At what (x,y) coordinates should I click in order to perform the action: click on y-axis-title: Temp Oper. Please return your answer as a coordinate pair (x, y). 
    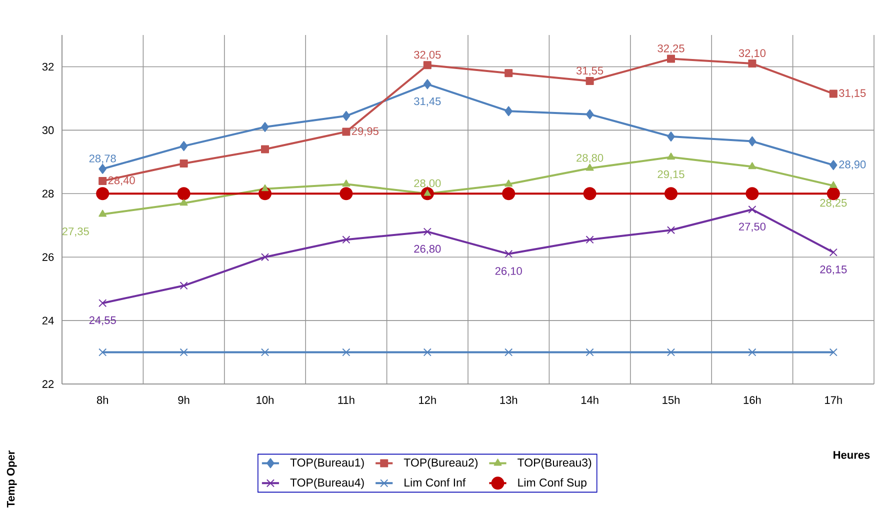
    Looking at the image, I should click on (11, 479).